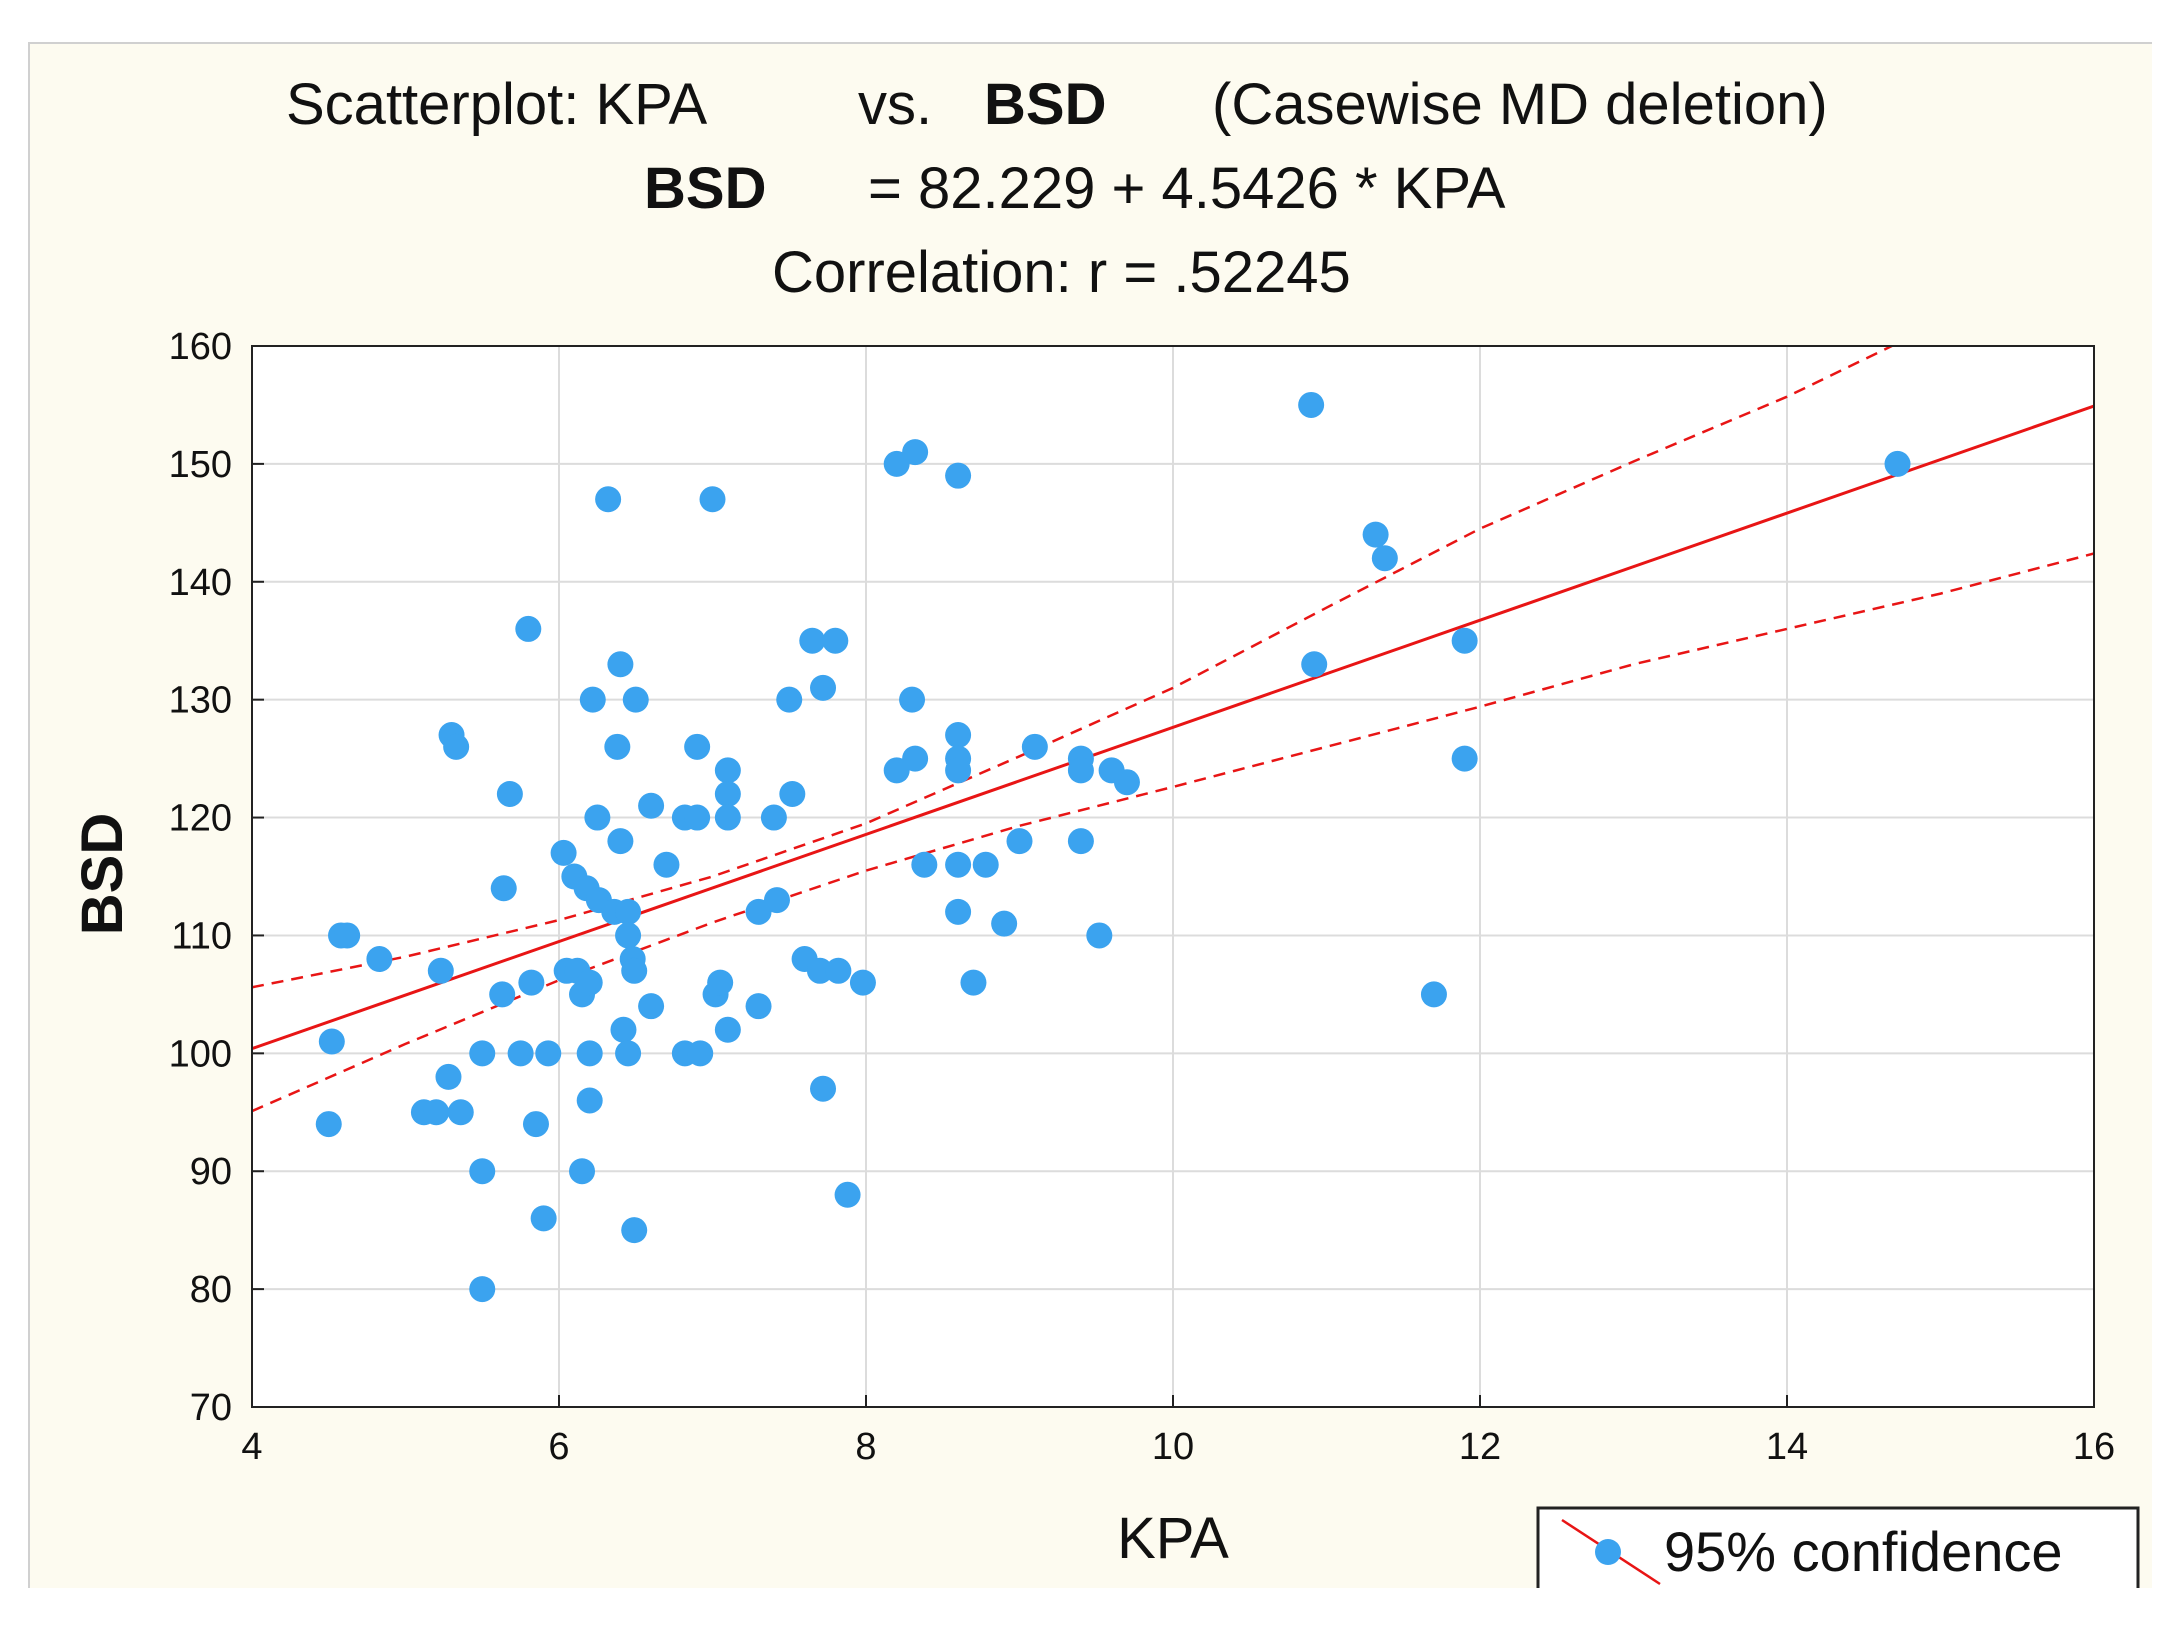  Describe the element at coordinates (200, 1054) in the screenshot. I see `y-tick-label: 100` at that location.